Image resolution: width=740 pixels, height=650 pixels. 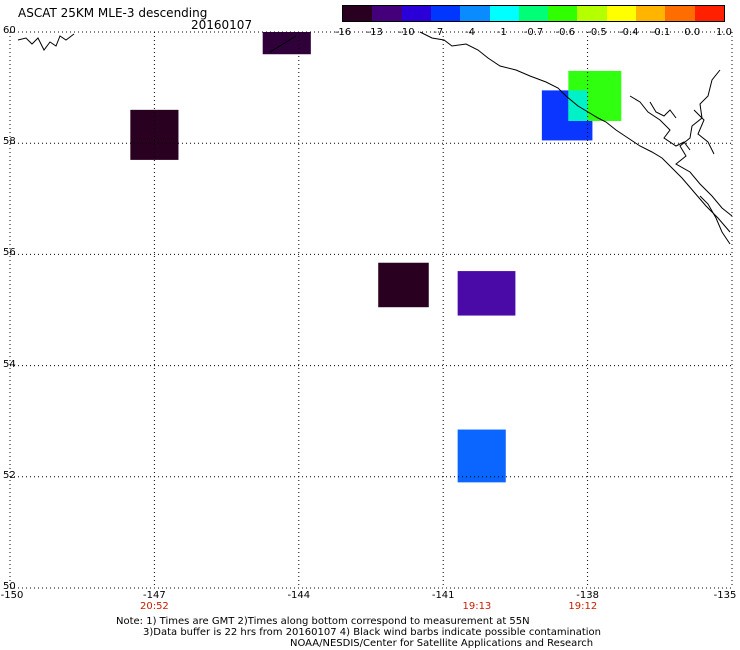 What do you see at coordinates (113, 13) in the screenshot?
I see `product-title: ASCAT 25KM MLE-3 descending` at bounding box center [113, 13].